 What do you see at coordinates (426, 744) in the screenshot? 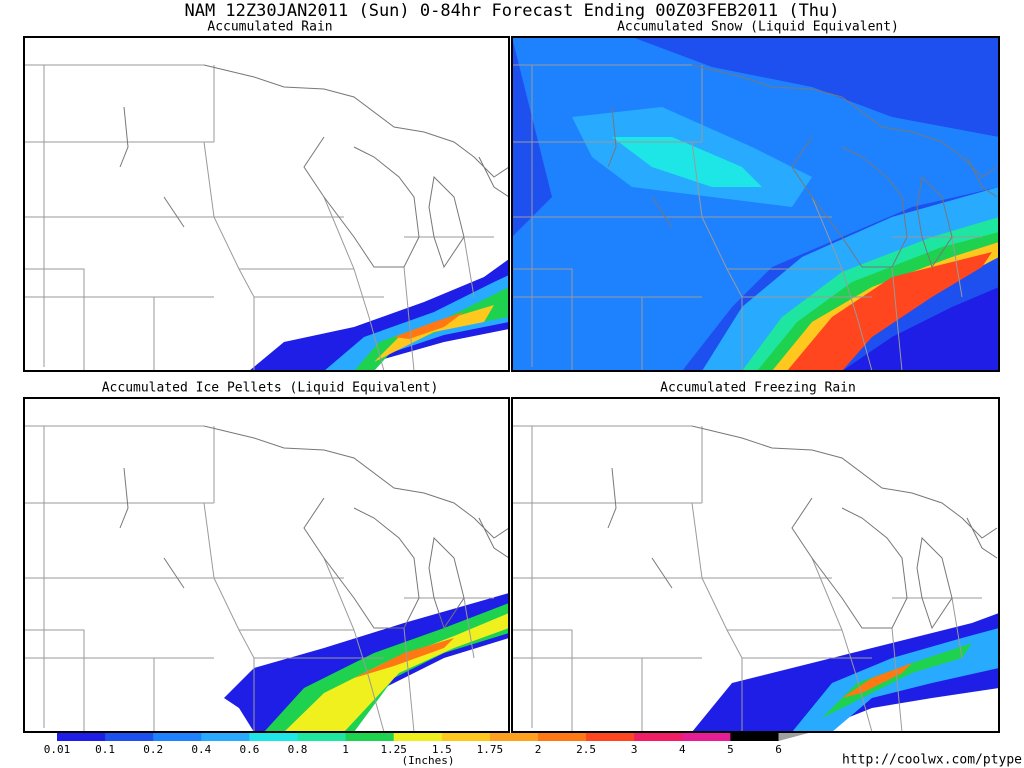
I see `color-legend: 0.01 0.1 0.2 0.4 0.6 0.8 1 1.25 1.5 1.75 2 2.5 3 4 5 6` at bounding box center [426, 744].